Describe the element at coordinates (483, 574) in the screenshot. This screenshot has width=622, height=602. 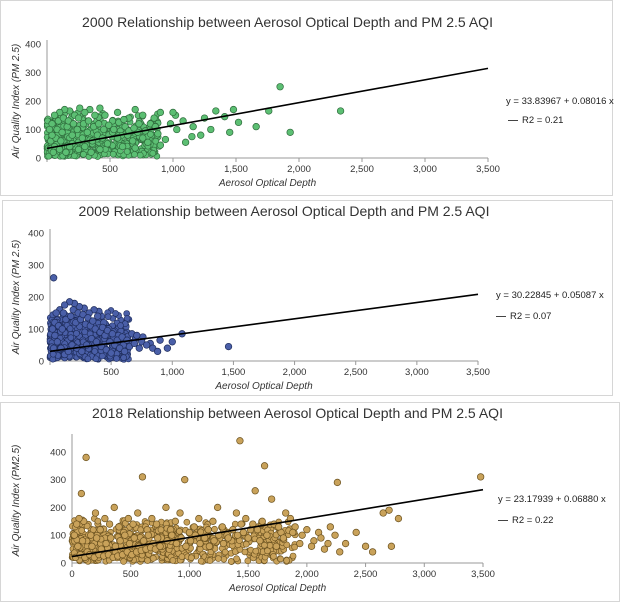
I see `x-tick-label: 3,500` at that location.